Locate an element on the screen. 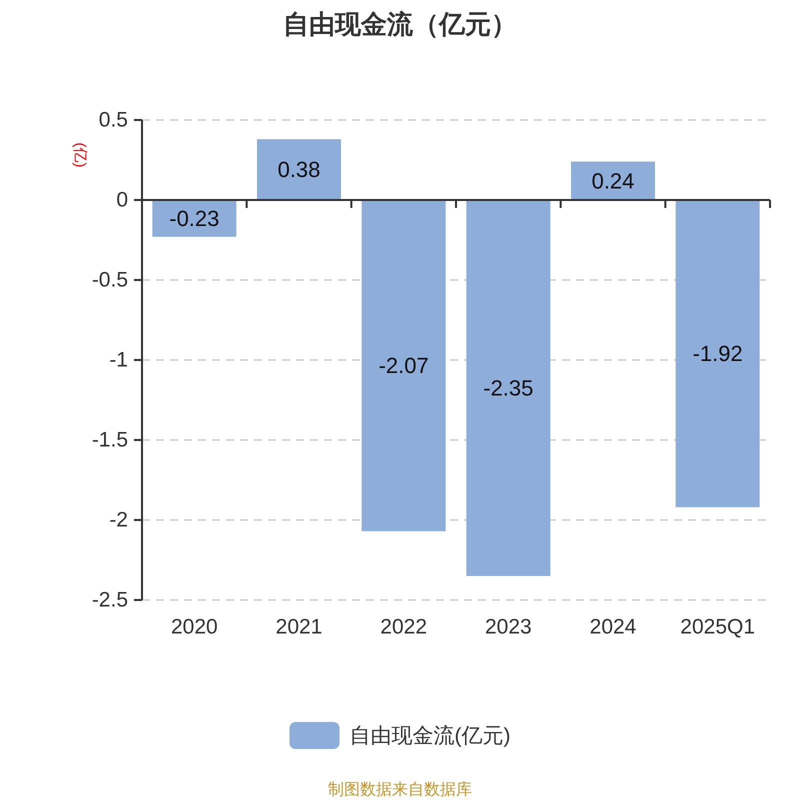  data-label: -1.92 is located at coordinates (717, 353).